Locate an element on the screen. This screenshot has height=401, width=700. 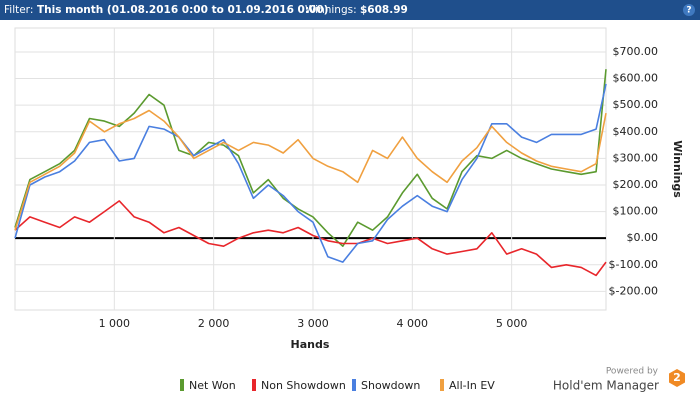
legend-item: Non Showdown is located at coordinates (299, 385).